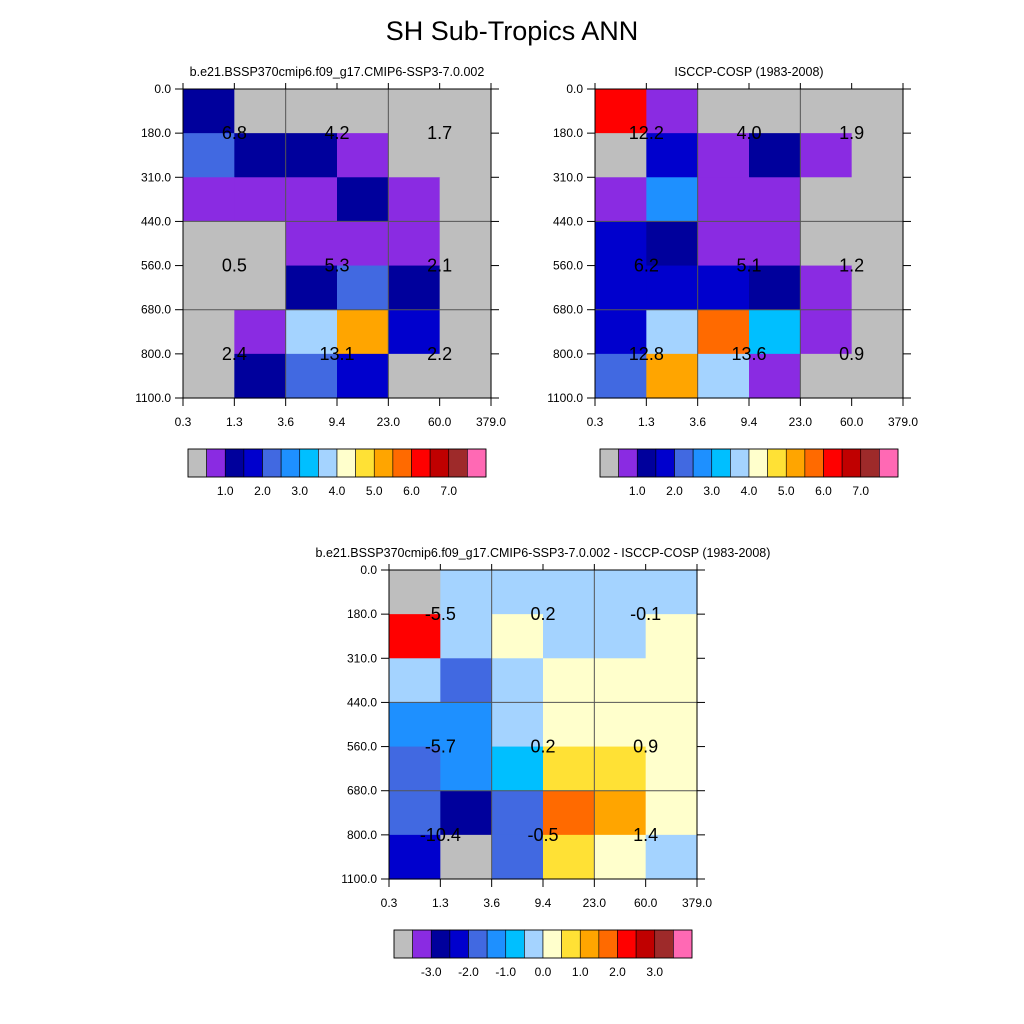 This screenshot has height=1024, width=1024. Describe the element at coordinates (646, 903) in the screenshot. I see `x-tick-label: 60.0` at that location.